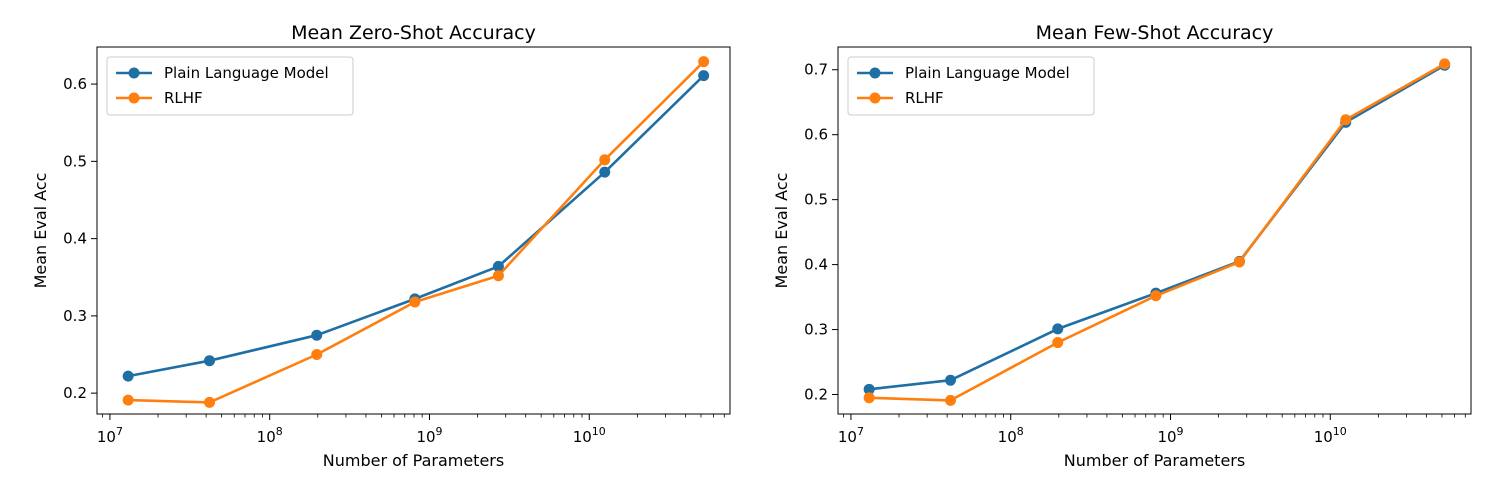 The height and width of the screenshot is (490, 1500). What do you see at coordinates (413, 33) in the screenshot?
I see `chart-title: Mean Zero-Shot Accuracy` at bounding box center [413, 33].